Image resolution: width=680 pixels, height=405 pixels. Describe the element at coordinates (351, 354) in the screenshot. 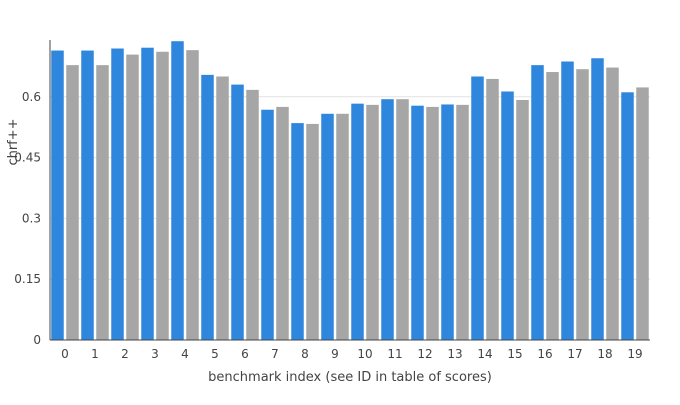

I see `x-tick-labels: 0 1 2 3 4 5 6 7 8 9 10 11 12 13 14 15 16 17 18 19` at that location.